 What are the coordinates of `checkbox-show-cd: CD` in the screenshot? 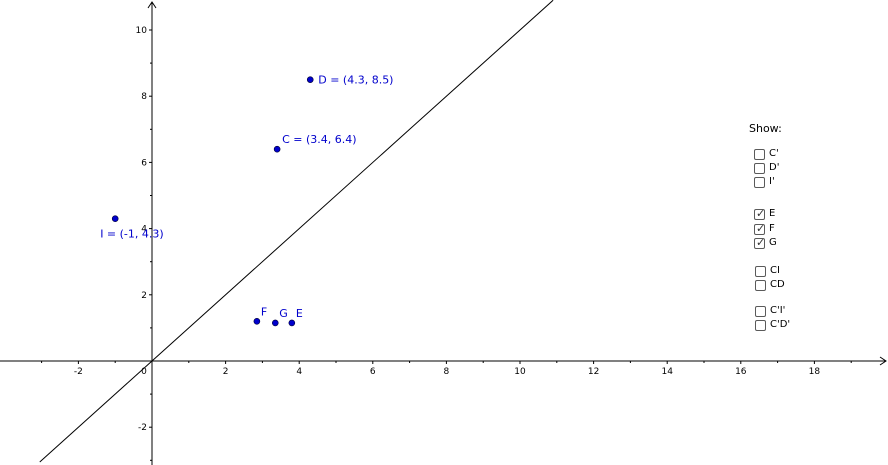 It's located at (770, 285).